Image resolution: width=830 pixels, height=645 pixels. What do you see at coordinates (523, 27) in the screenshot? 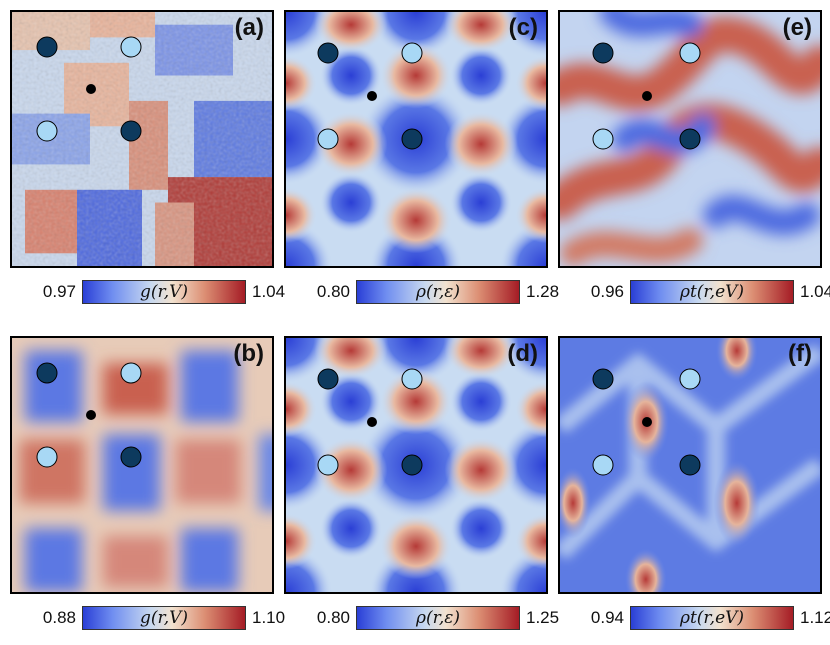
I see `panel-label: (c)` at bounding box center [523, 27].